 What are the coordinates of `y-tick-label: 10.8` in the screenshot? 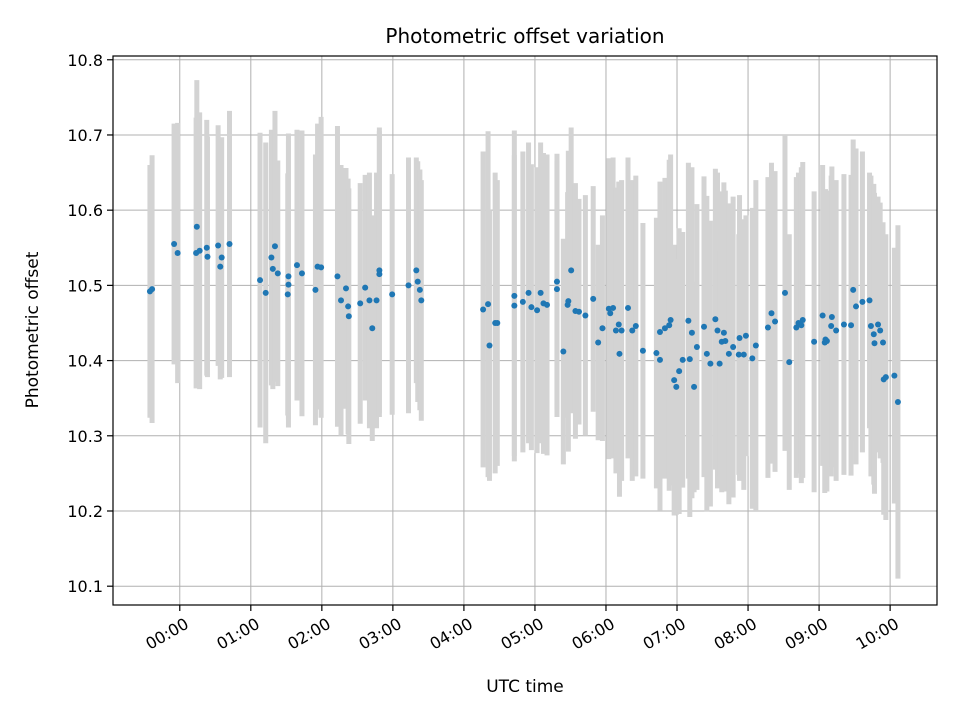 It's located at (85, 60).